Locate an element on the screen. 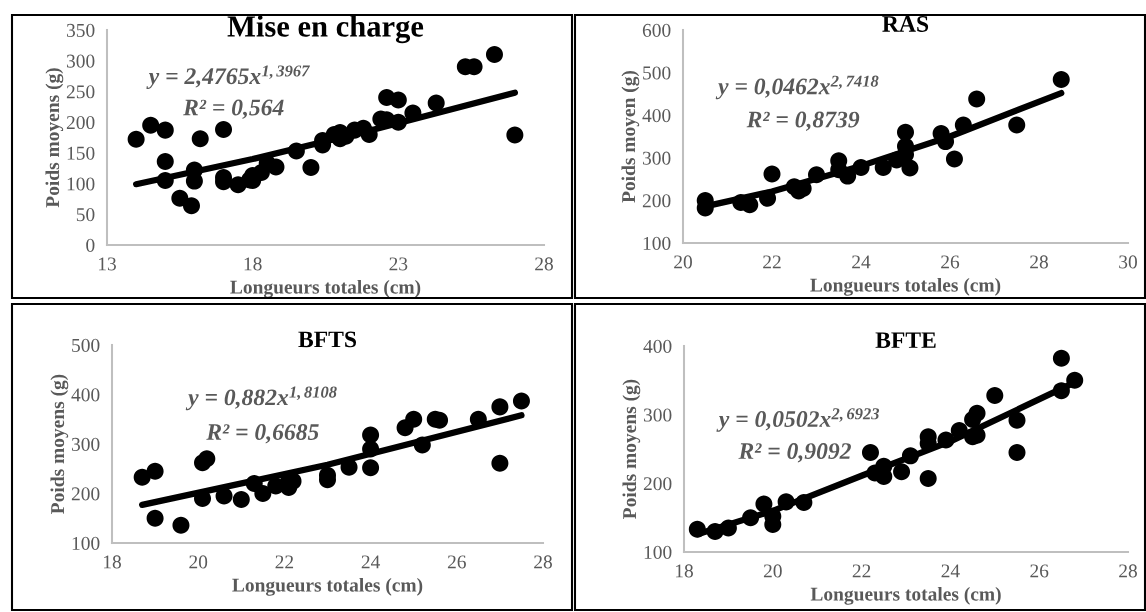  y-tick-label: 350 is located at coordinates (80, 30).